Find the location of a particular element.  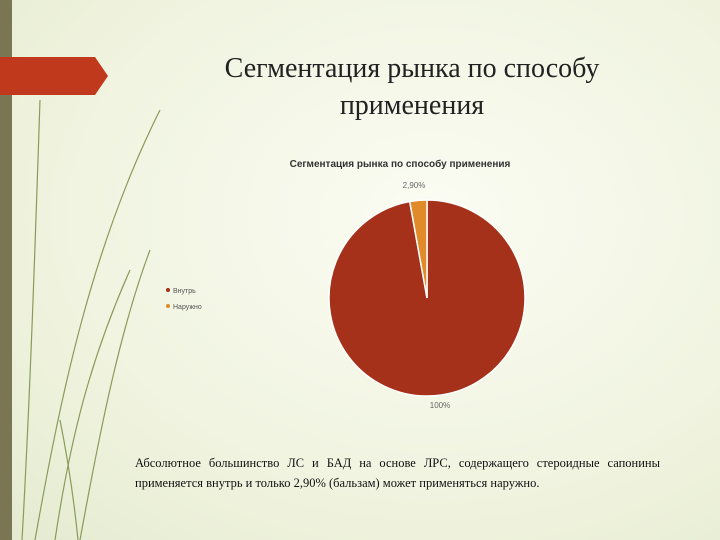

title-arrow is located at coordinates (54, 76).